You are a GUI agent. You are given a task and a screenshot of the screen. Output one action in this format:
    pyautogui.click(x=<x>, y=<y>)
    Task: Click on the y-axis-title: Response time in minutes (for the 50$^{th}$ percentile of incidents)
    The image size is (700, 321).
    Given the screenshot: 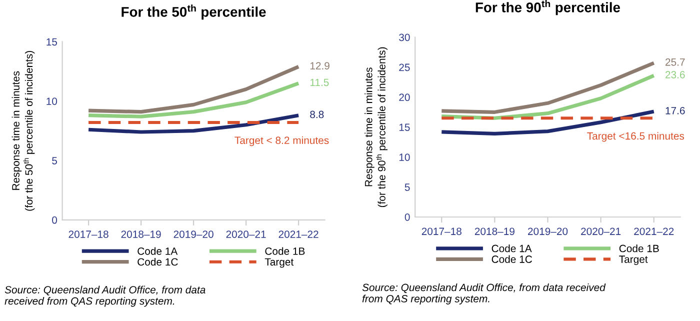 What is the action you would take?
    pyautogui.click(x=23, y=130)
    